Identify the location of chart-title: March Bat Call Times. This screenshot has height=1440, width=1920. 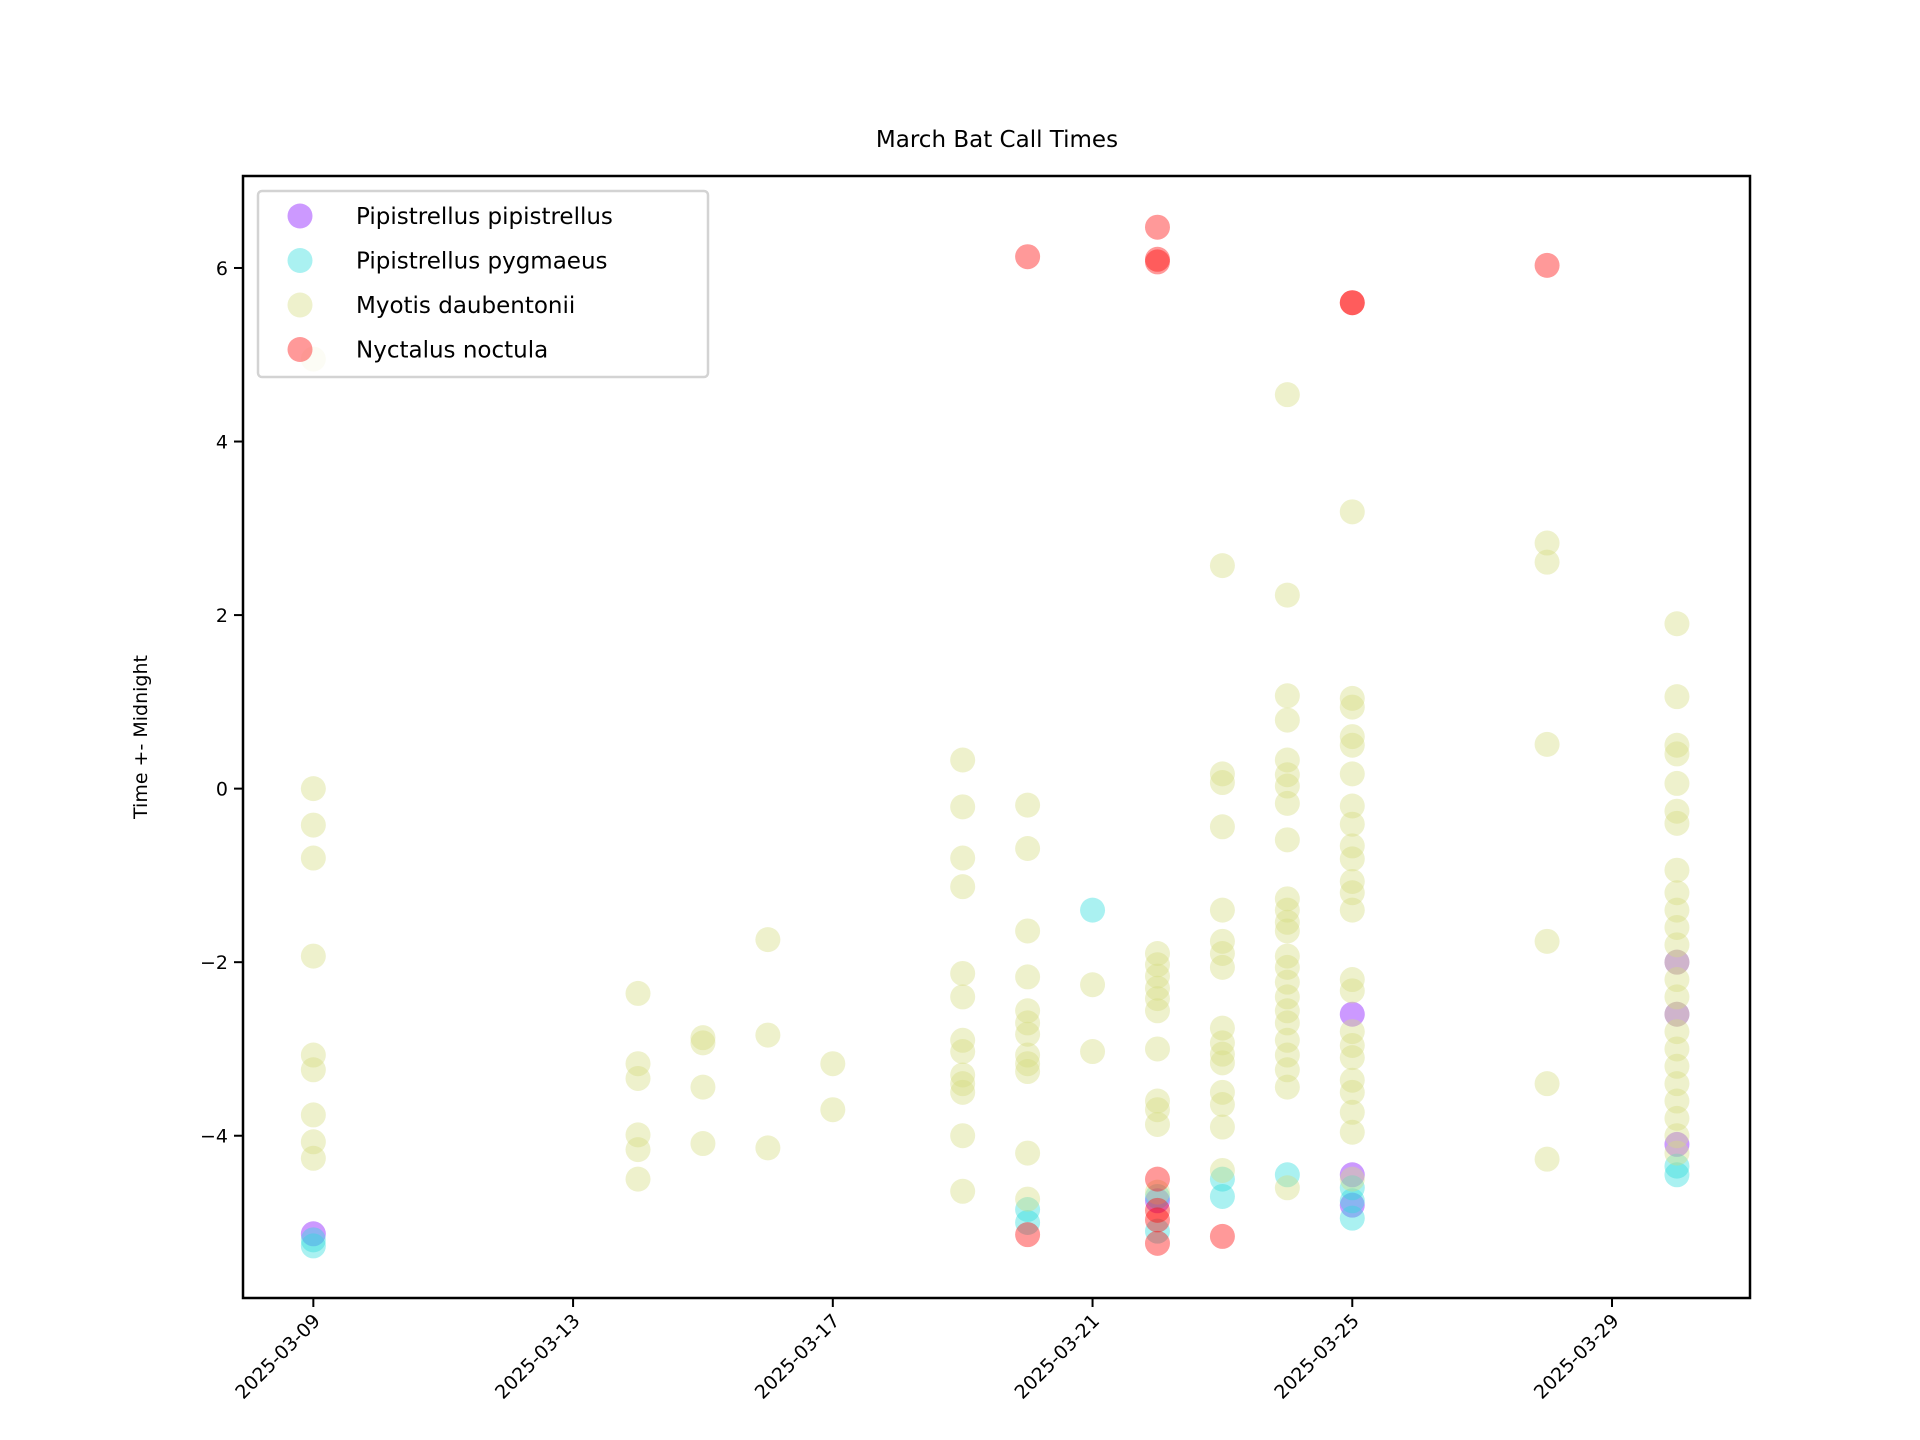
(997, 140).